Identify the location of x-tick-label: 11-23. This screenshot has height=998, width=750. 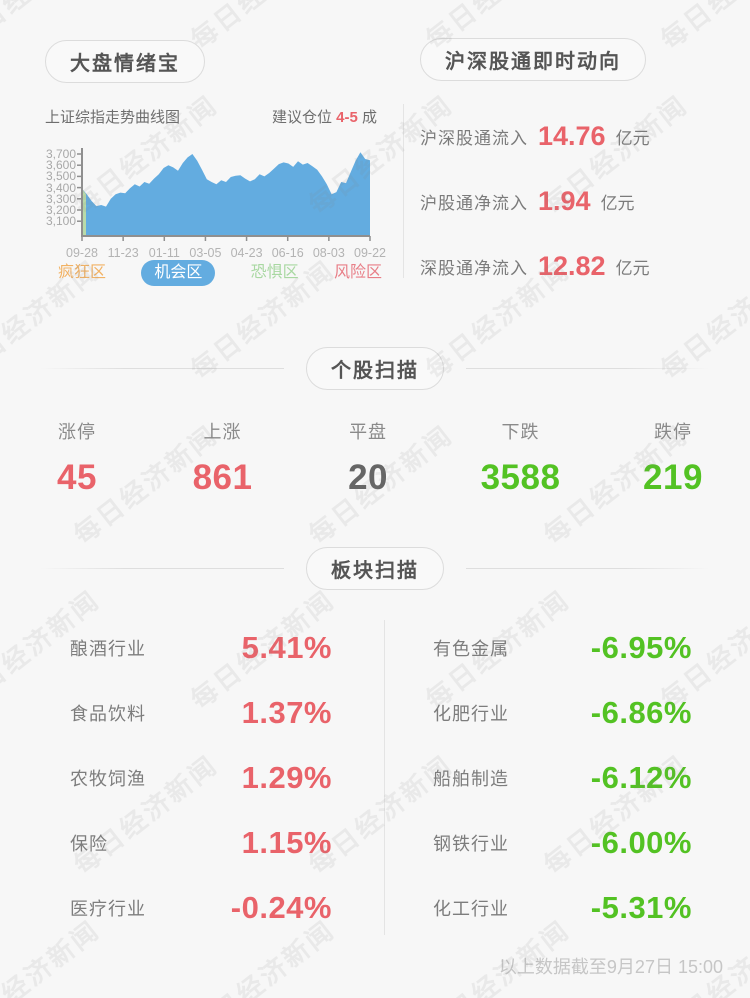
(123, 253).